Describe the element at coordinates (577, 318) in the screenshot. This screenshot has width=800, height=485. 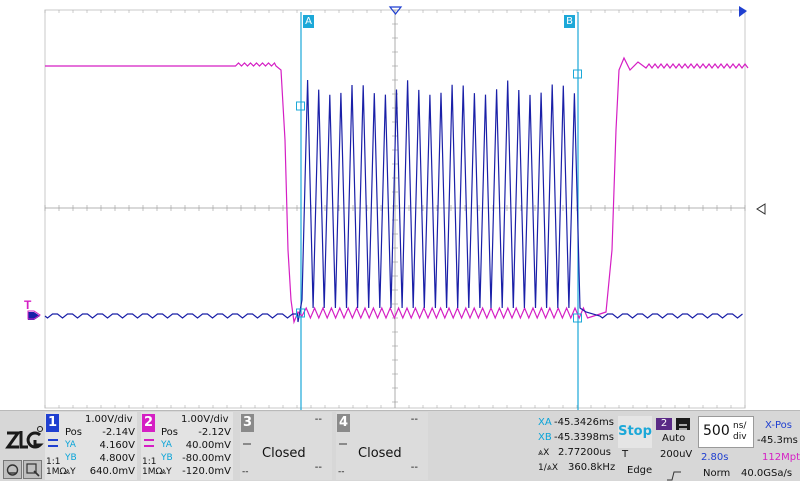
I see `cursor-b-yb-marker` at that location.